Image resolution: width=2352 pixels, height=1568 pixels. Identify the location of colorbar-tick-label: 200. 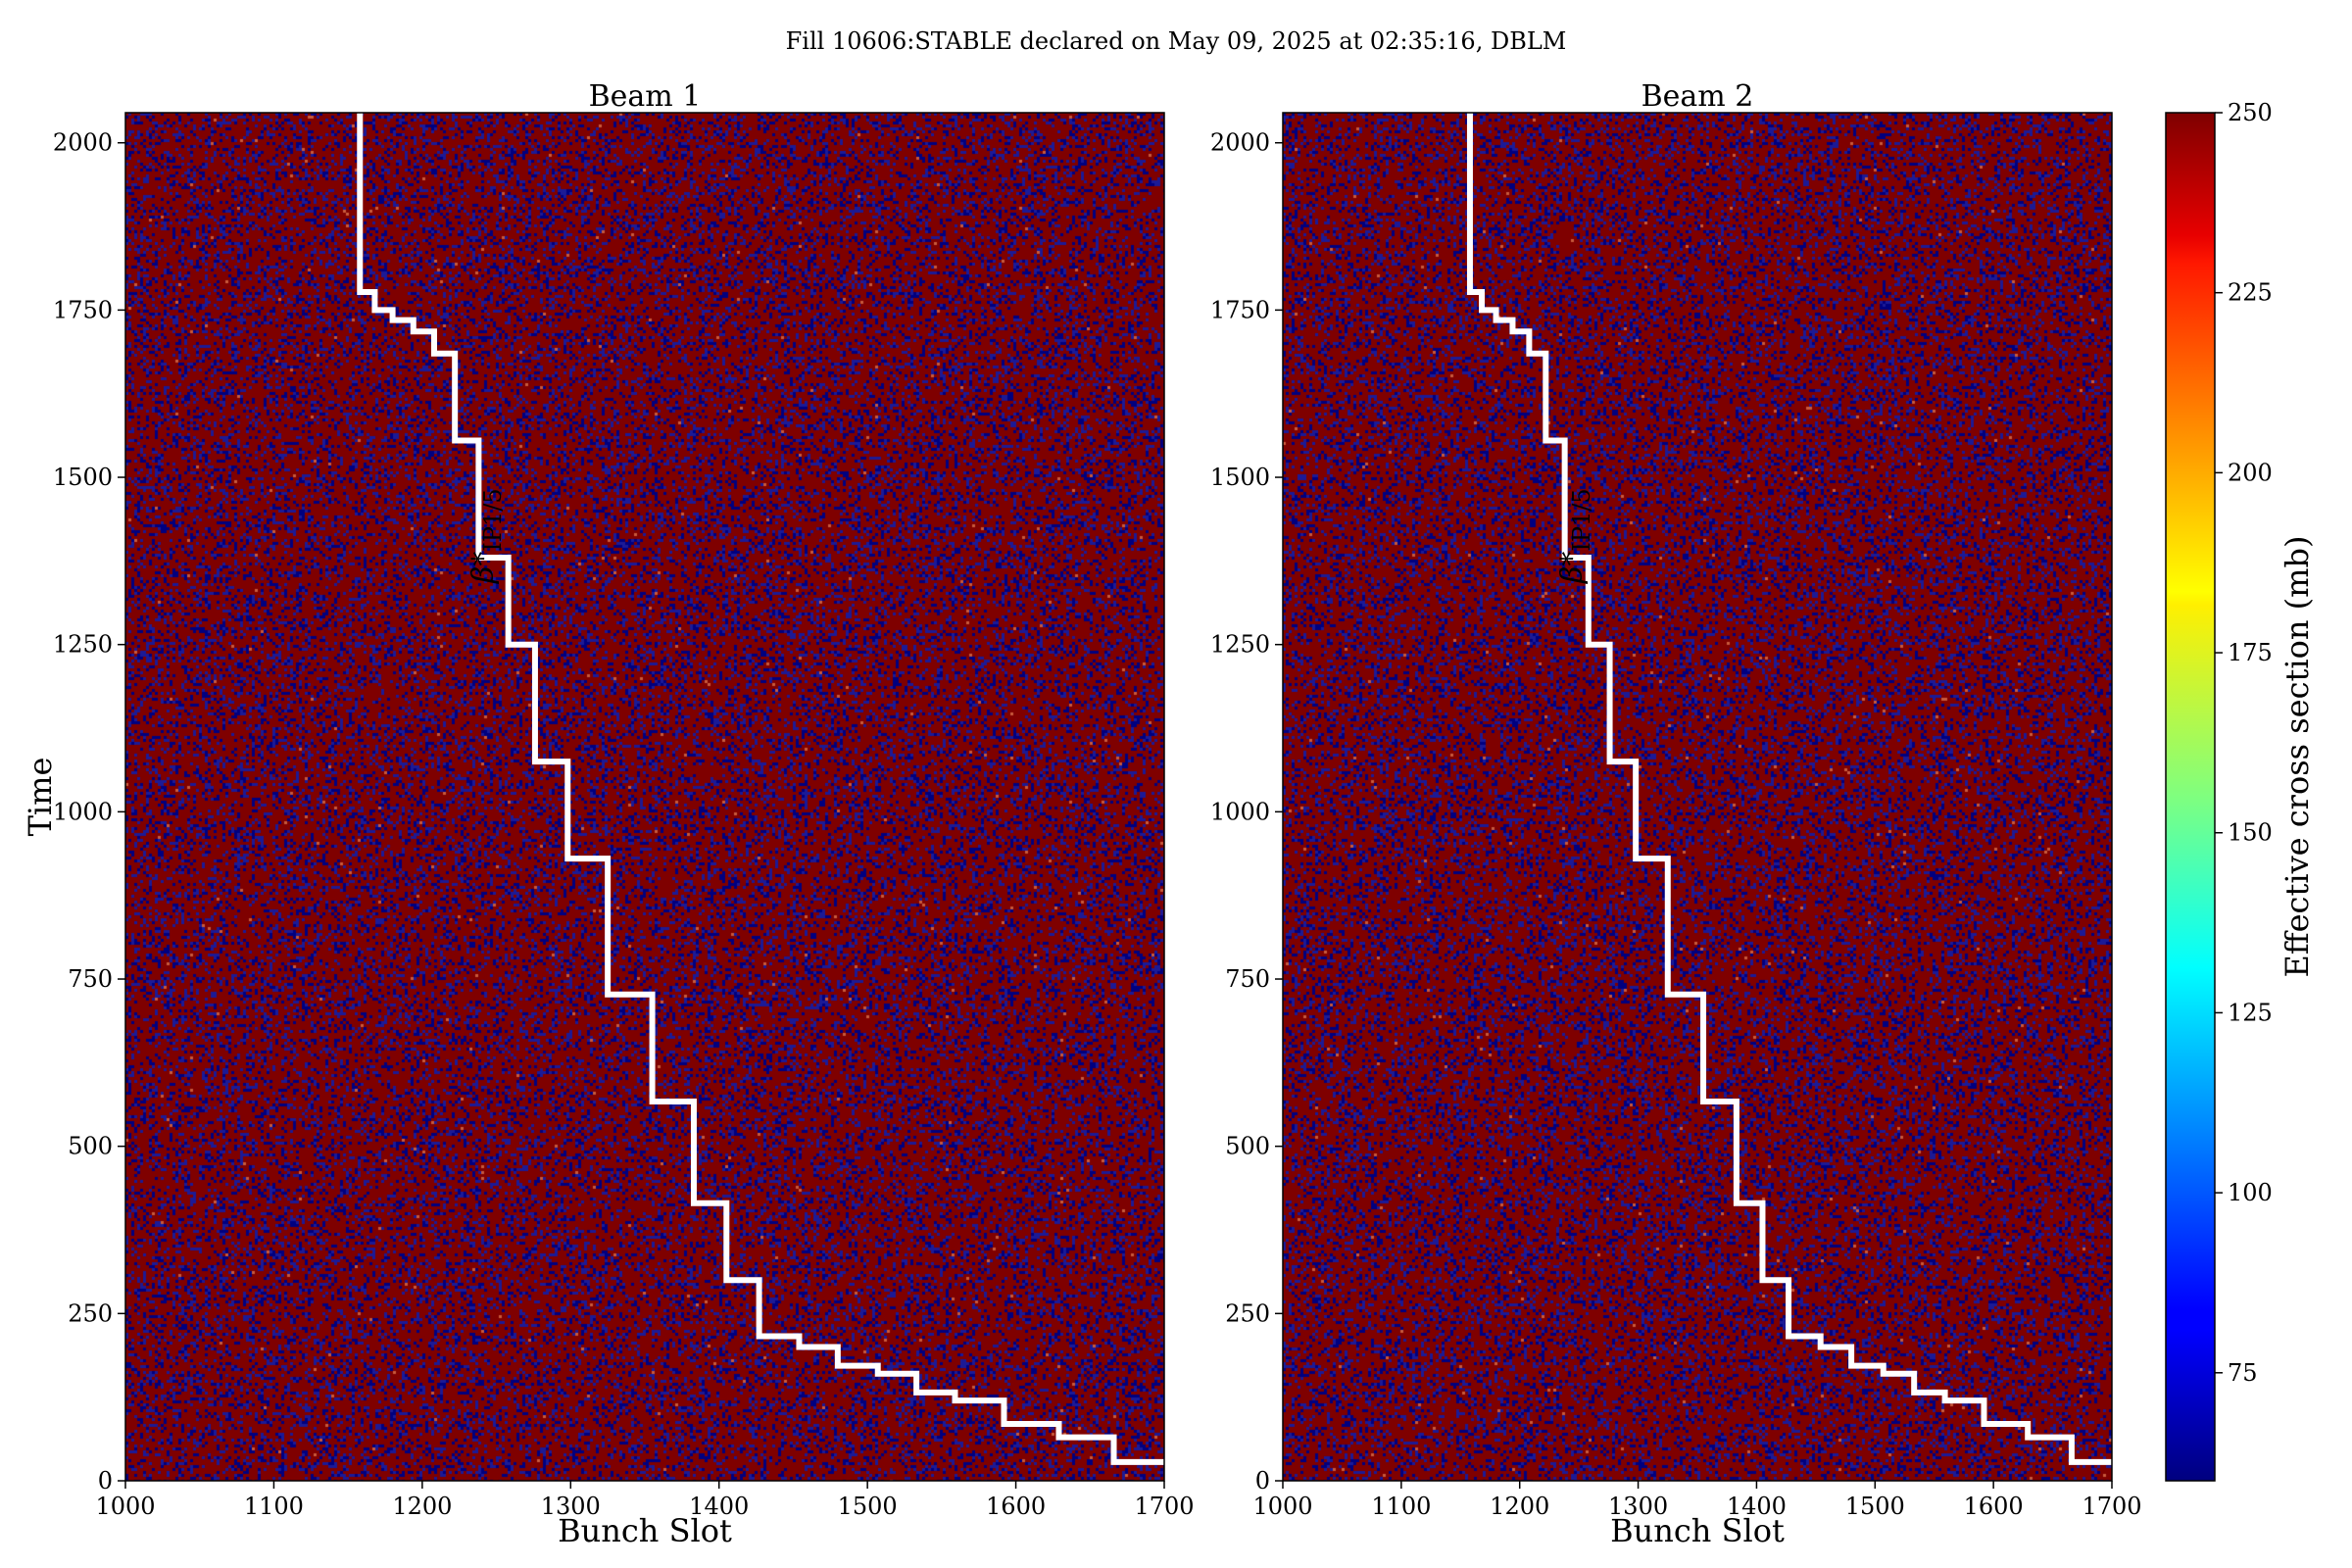
(2250, 472).